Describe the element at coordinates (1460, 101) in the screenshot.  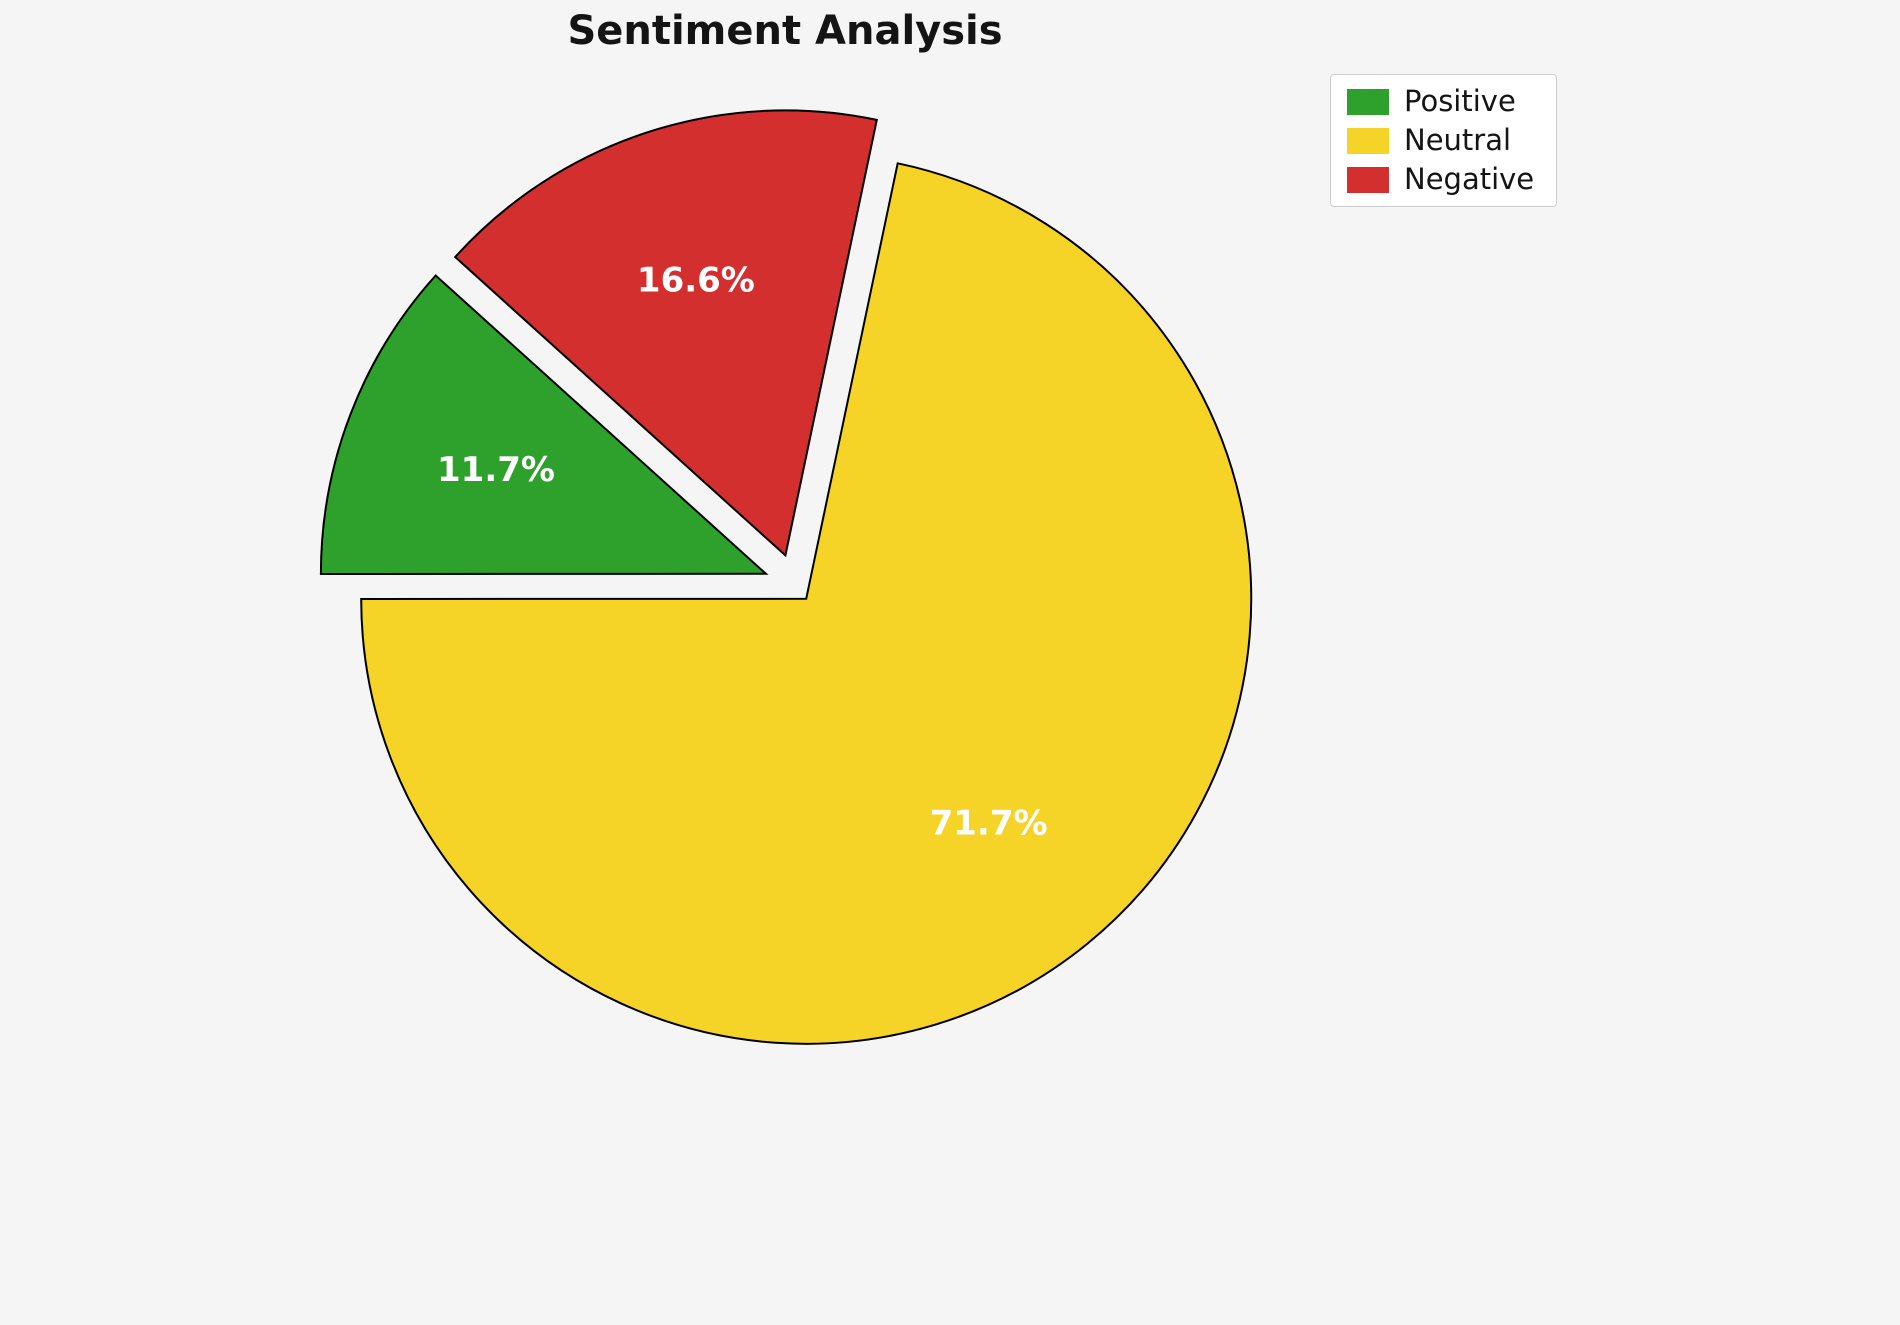
I see `legend-label: Positive` at that location.